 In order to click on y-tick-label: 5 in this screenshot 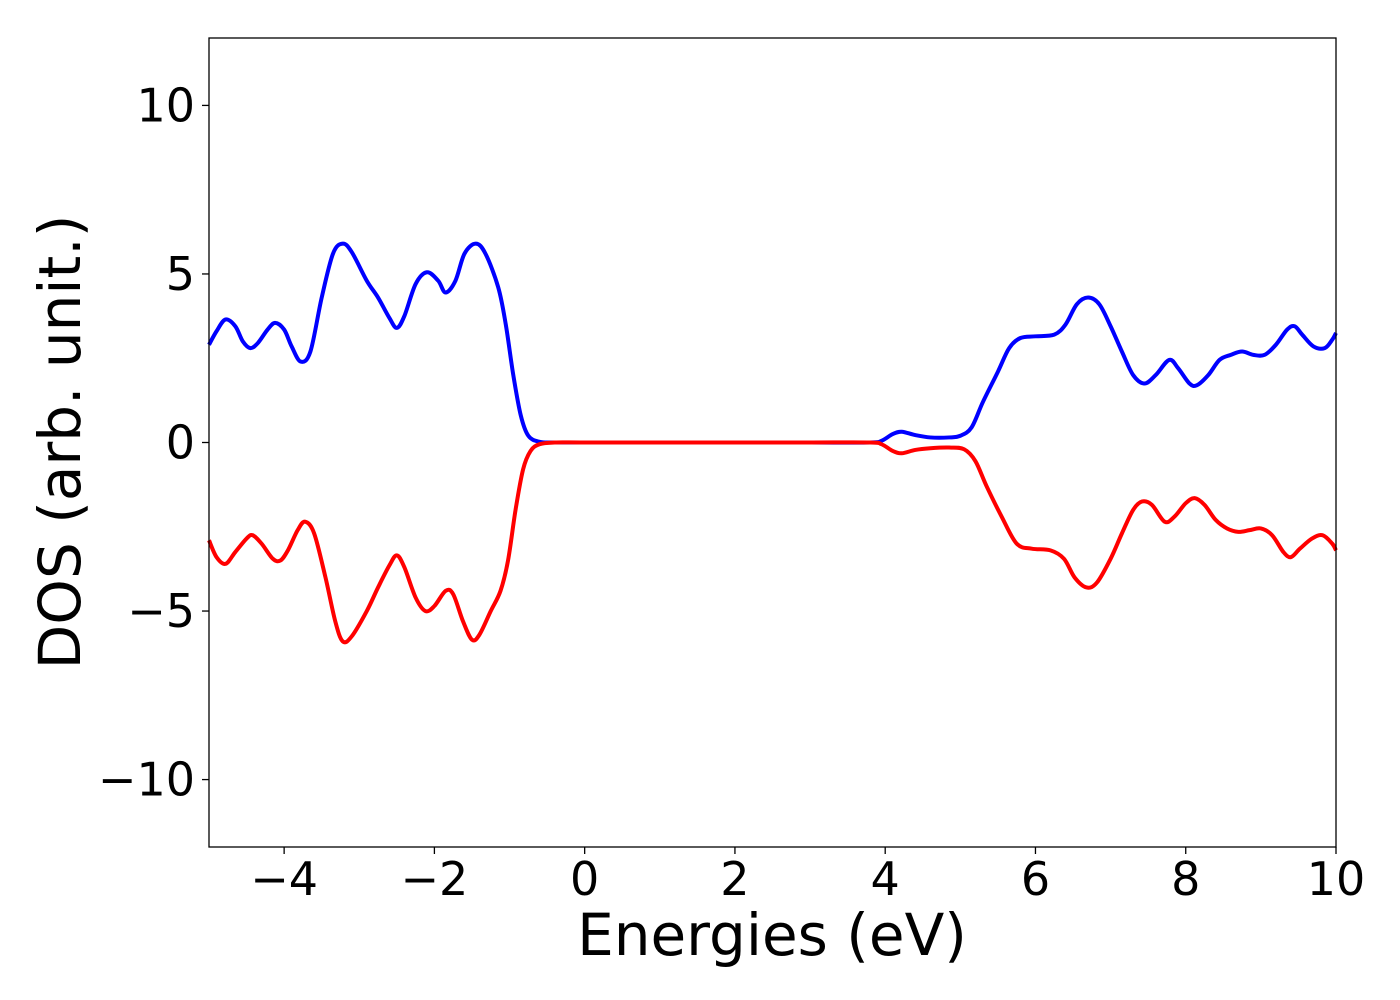, I will do `click(180, 274)`.